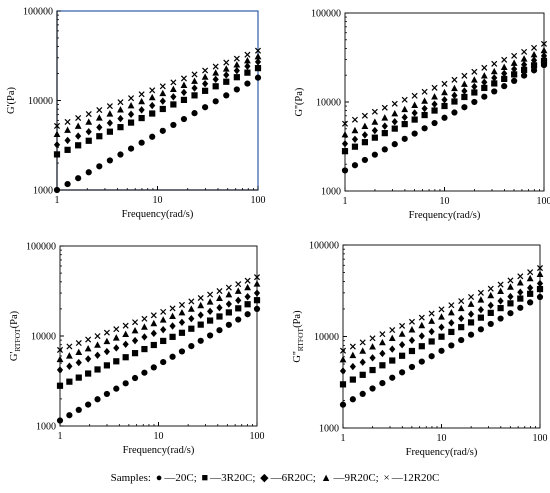 The height and width of the screenshot is (493, 550). I want to click on legend-symbol-12r20c: ×, so click(386, 478).